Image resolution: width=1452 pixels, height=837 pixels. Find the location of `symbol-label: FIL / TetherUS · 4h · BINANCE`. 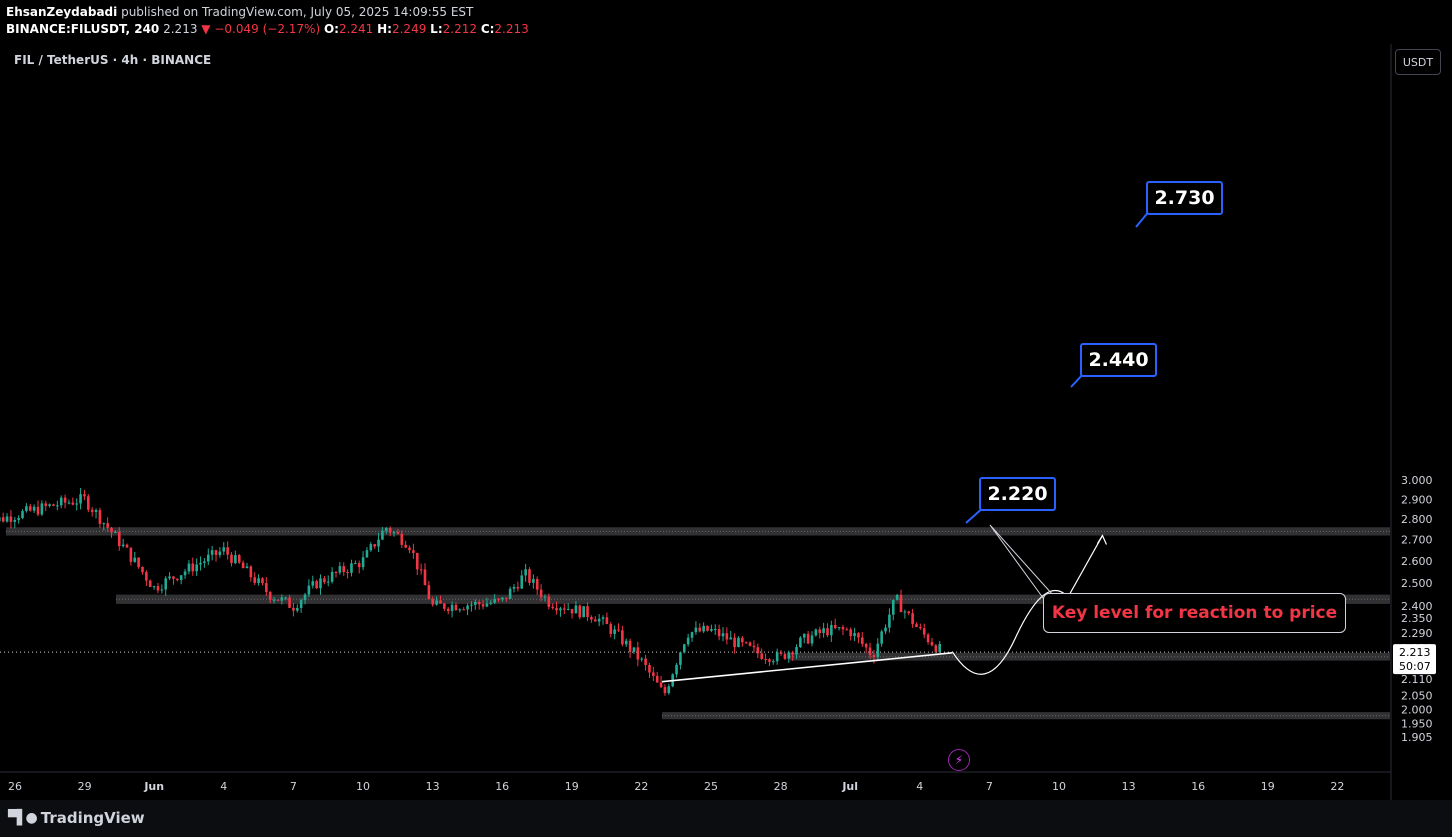

symbol-label: FIL / TetherUS · 4h · BINANCE is located at coordinates (113, 60).